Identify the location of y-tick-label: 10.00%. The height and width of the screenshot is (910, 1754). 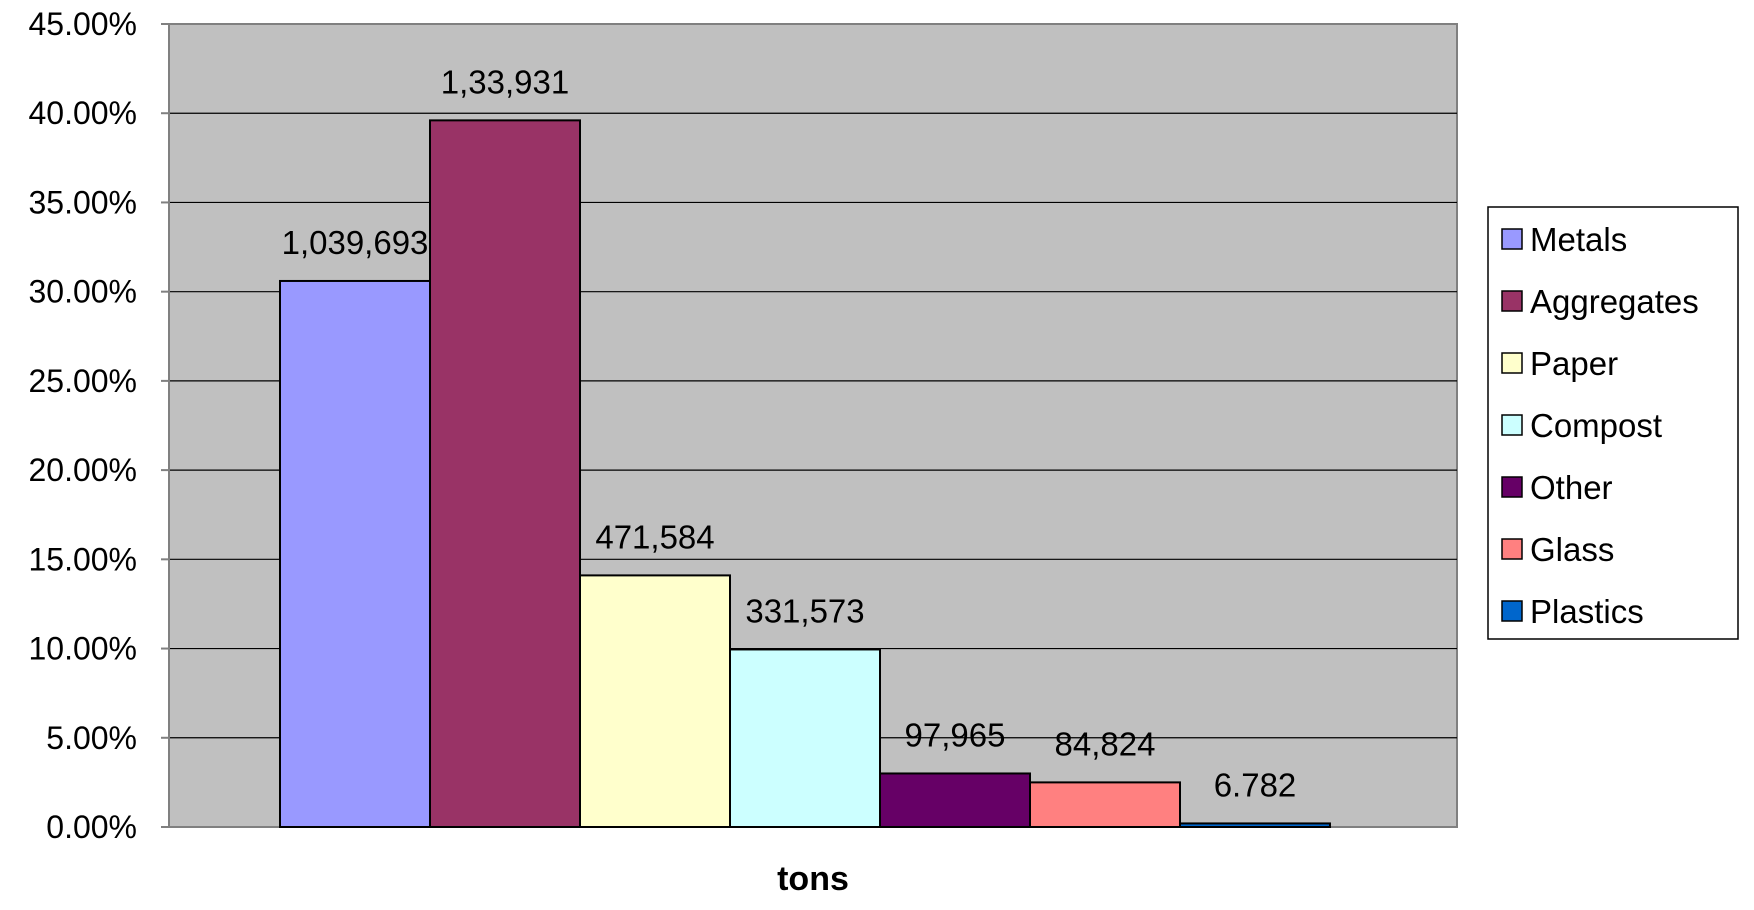
(82, 649).